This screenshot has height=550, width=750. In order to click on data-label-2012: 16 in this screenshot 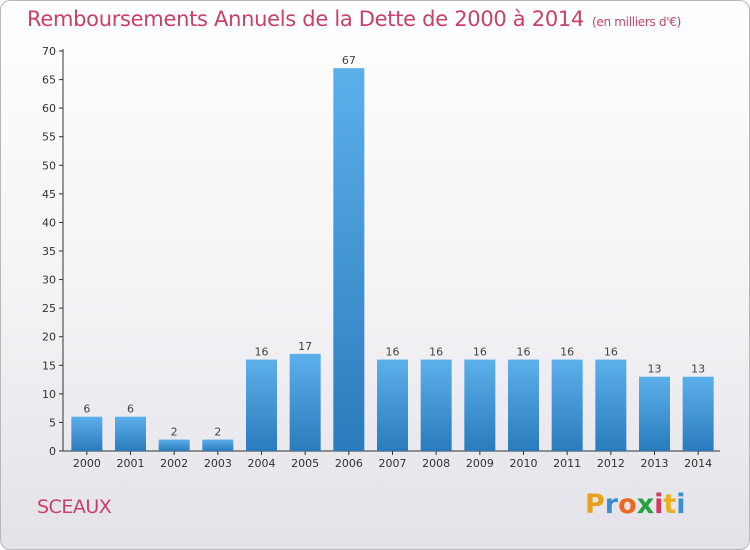, I will do `click(611, 352)`.